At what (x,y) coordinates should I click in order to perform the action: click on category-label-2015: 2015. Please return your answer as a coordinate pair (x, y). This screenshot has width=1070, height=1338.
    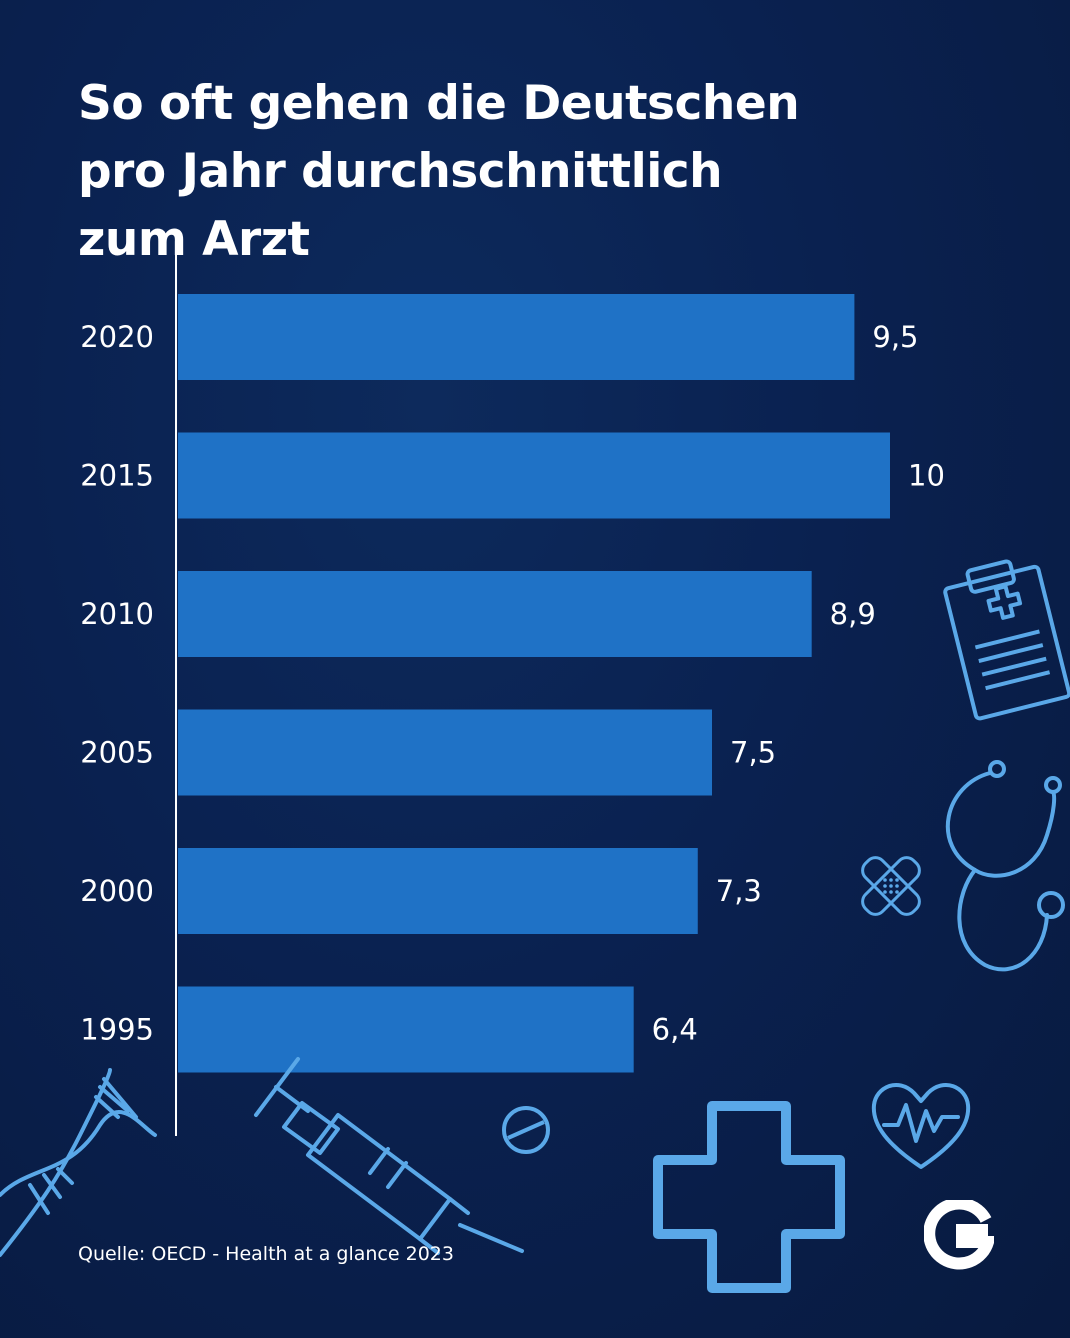
    Looking at the image, I should click on (117, 476).